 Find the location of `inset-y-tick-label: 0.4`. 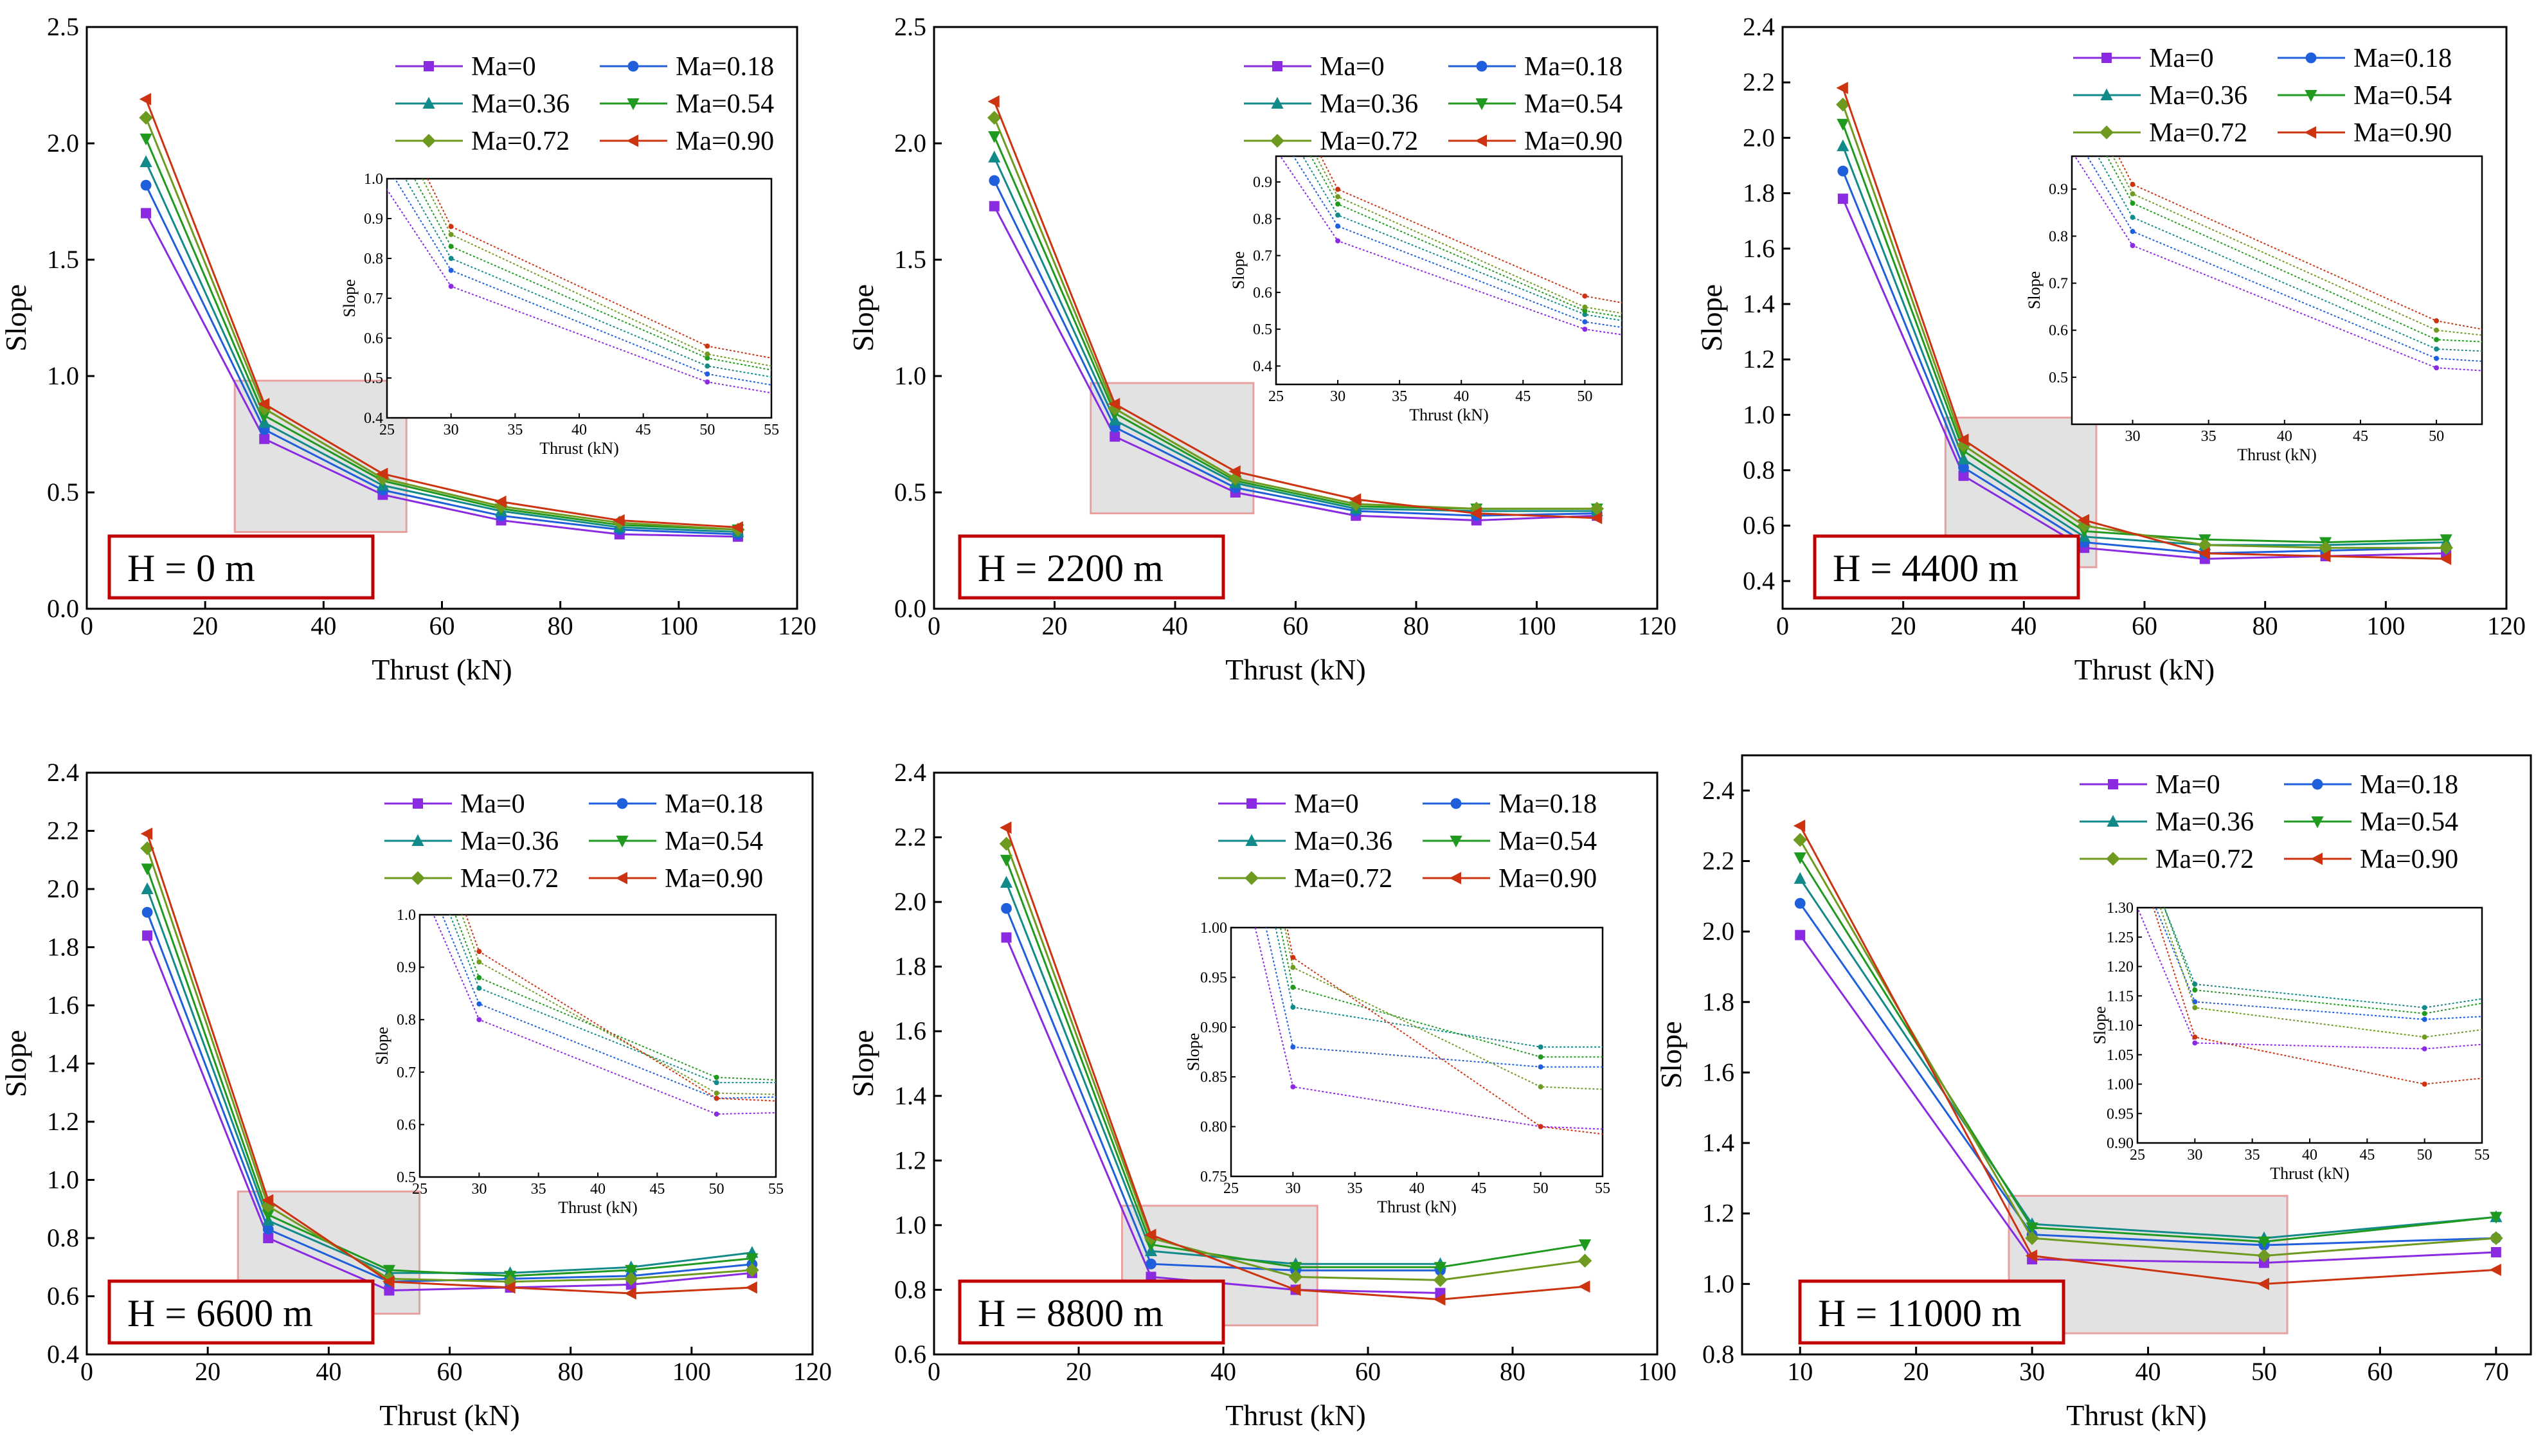

inset-y-tick-label: 0.4 is located at coordinates (373, 418).